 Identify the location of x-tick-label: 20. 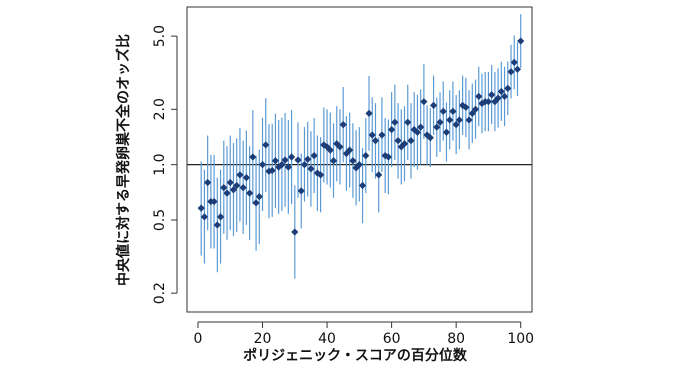
(263, 339).